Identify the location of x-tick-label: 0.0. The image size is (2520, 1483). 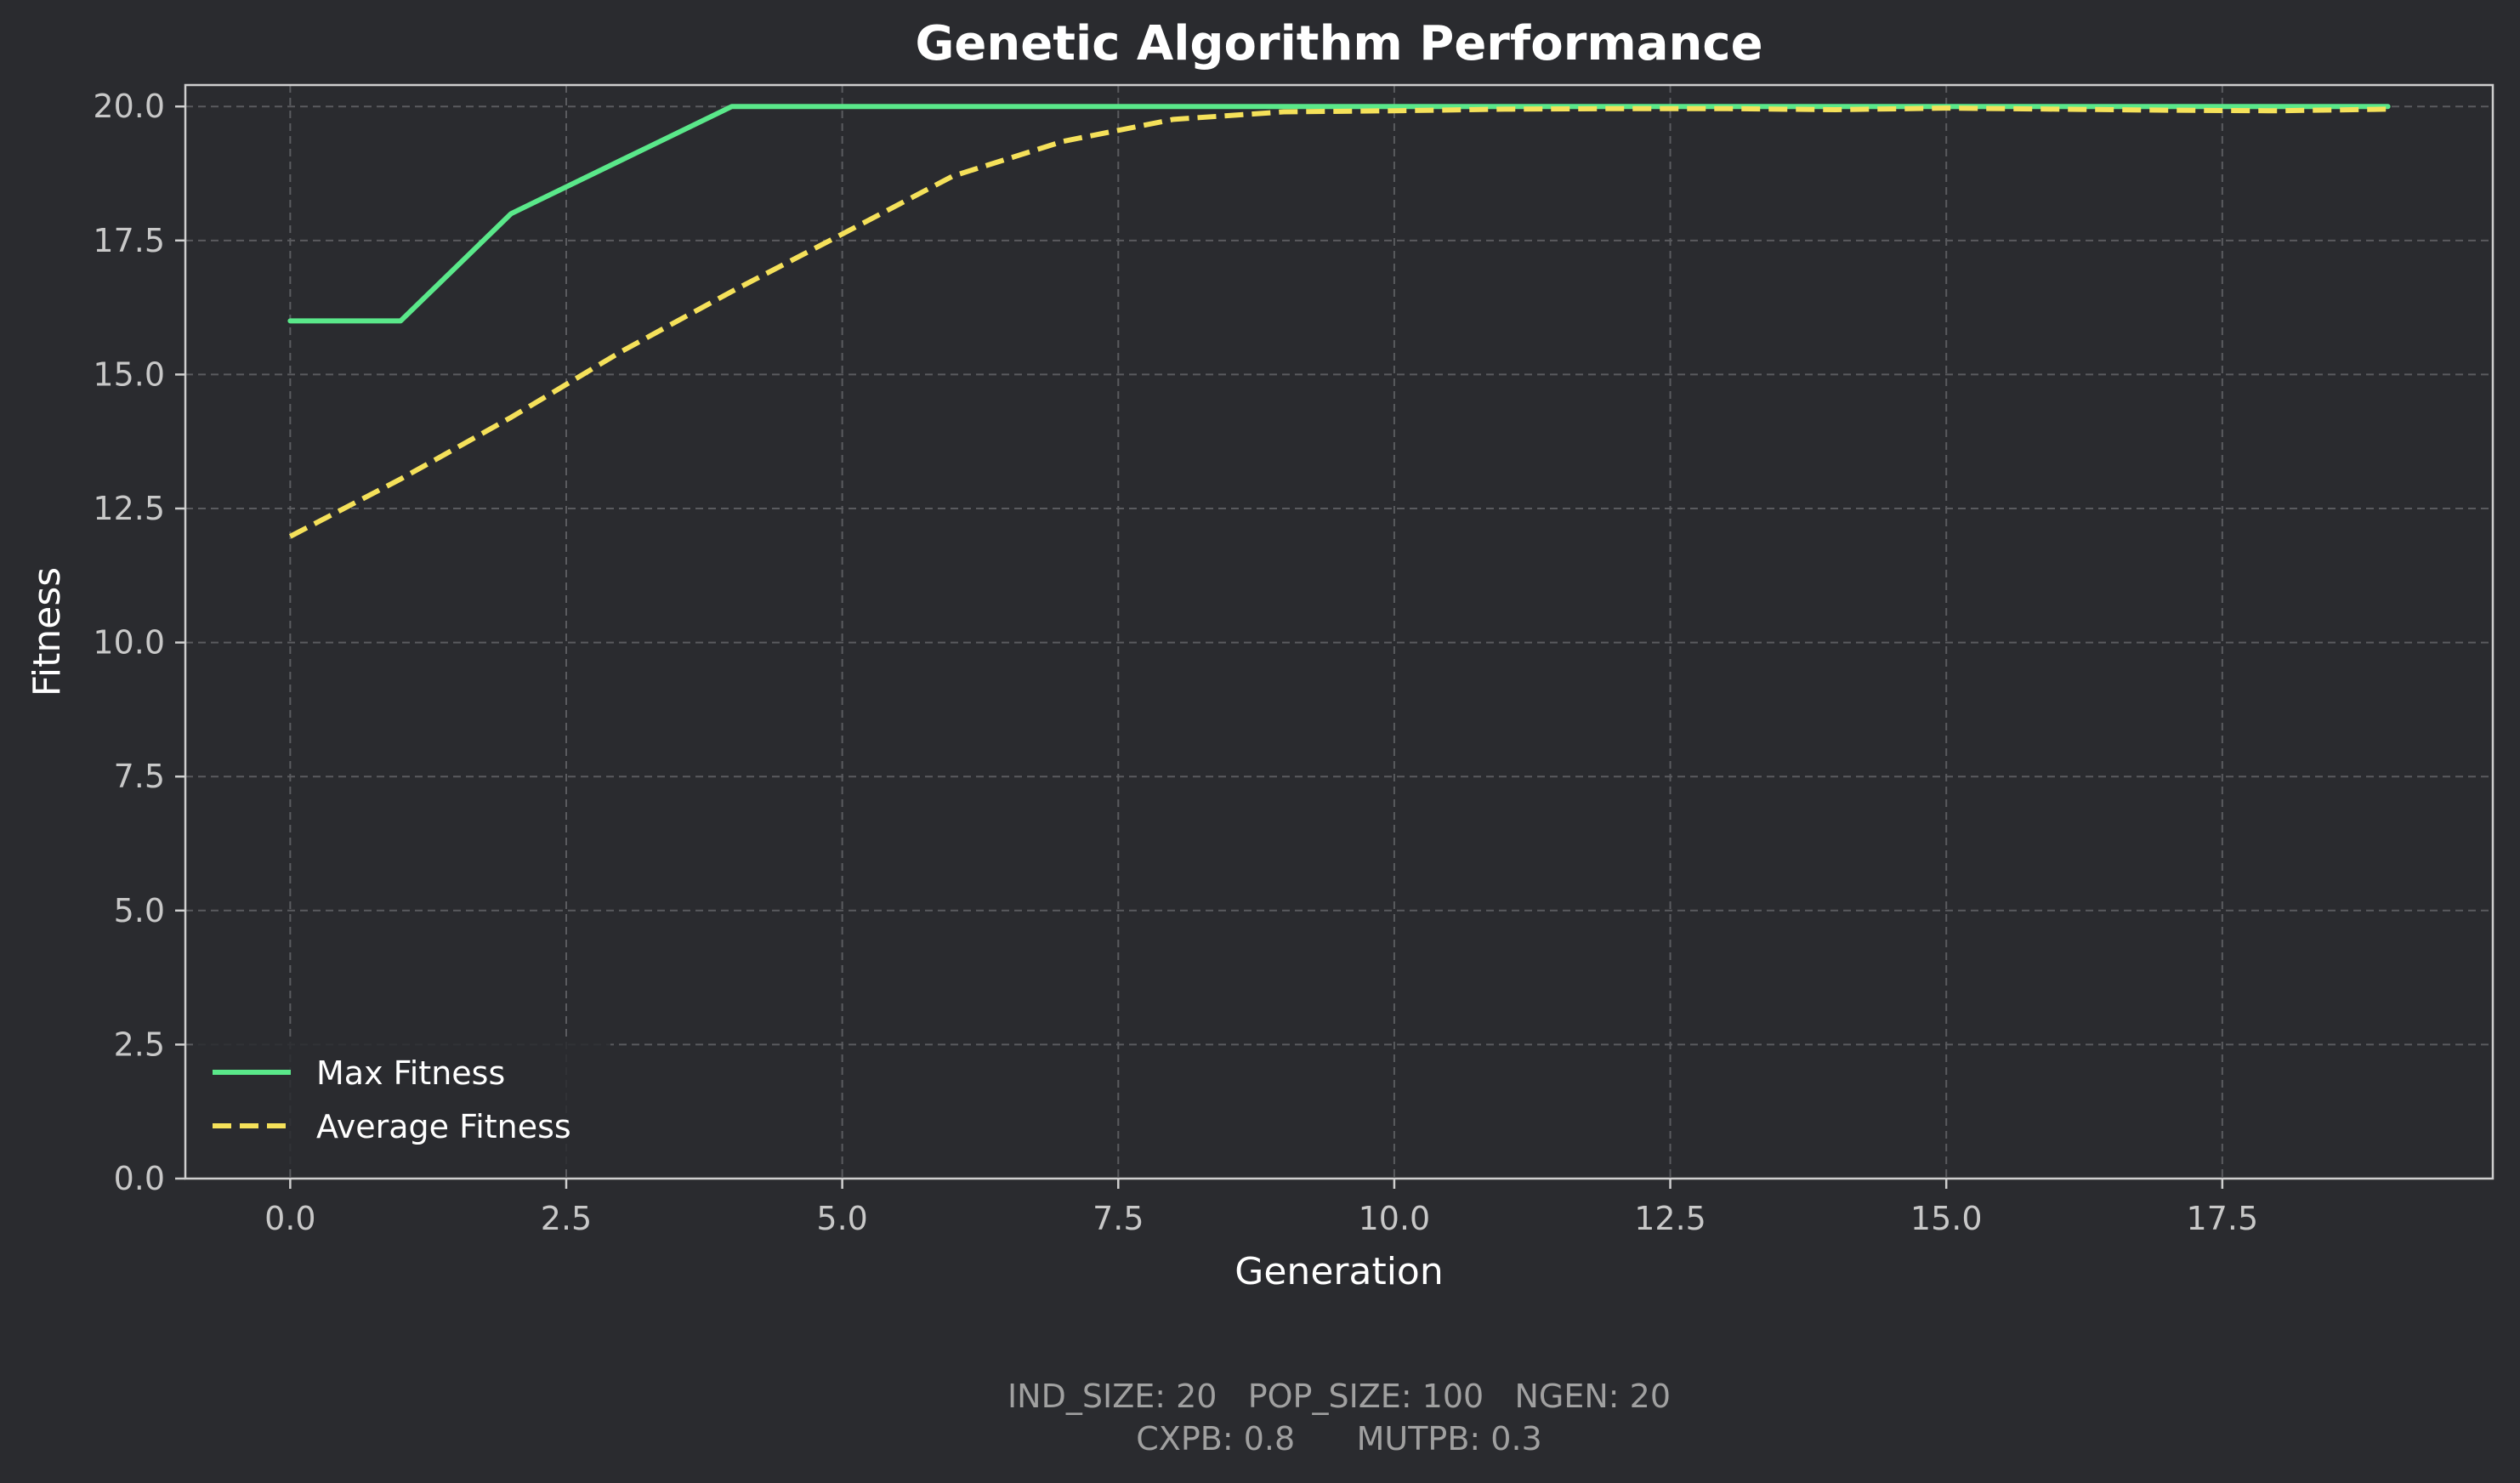
(289, 1218).